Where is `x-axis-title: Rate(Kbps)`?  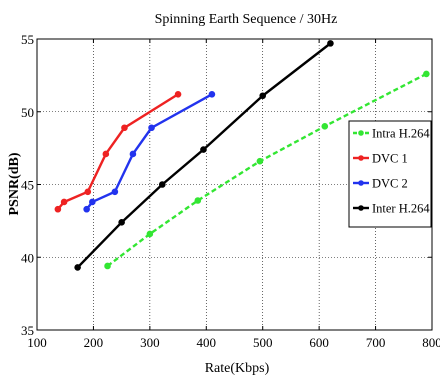
x-axis-title: Rate(Kbps) is located at coordinates (237, 368).